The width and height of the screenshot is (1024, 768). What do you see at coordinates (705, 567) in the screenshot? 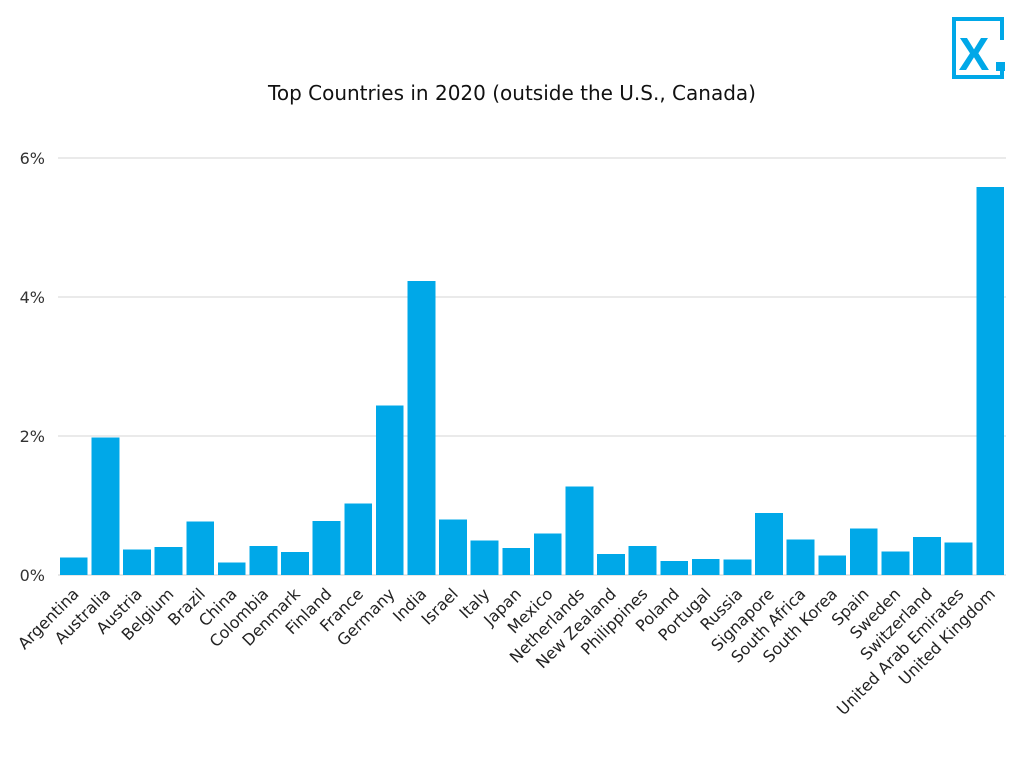
I see `bar-portugal` at bounding box center [705, 567].